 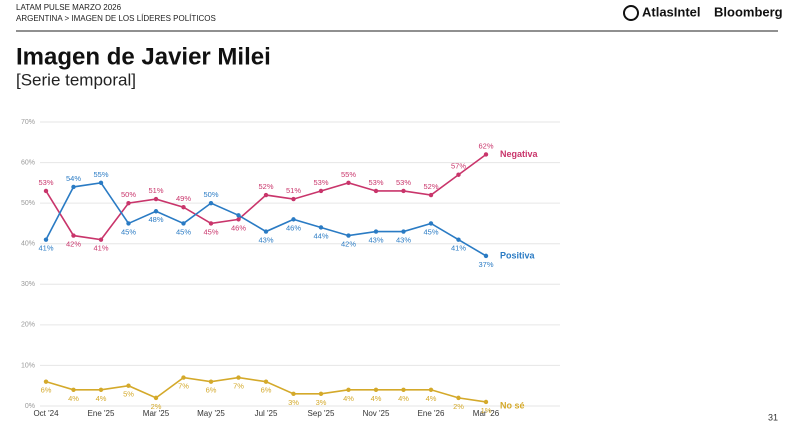 What do you see at coordinates (28, 244) in the screenshot?
I see `y-tick-label: 40%` at bounding box center [28, 244].